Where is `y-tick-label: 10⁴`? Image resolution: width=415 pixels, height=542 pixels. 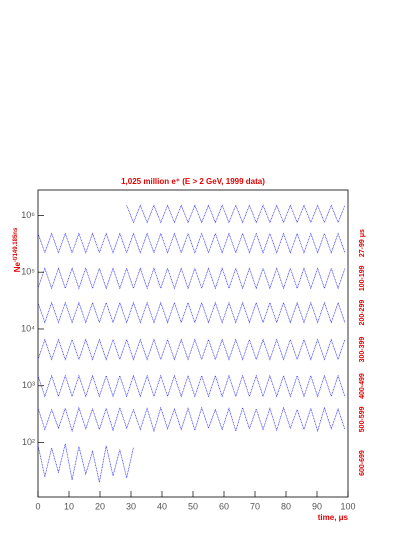 y-tick-label: 10⁴ is located at coordinates (28, 328).